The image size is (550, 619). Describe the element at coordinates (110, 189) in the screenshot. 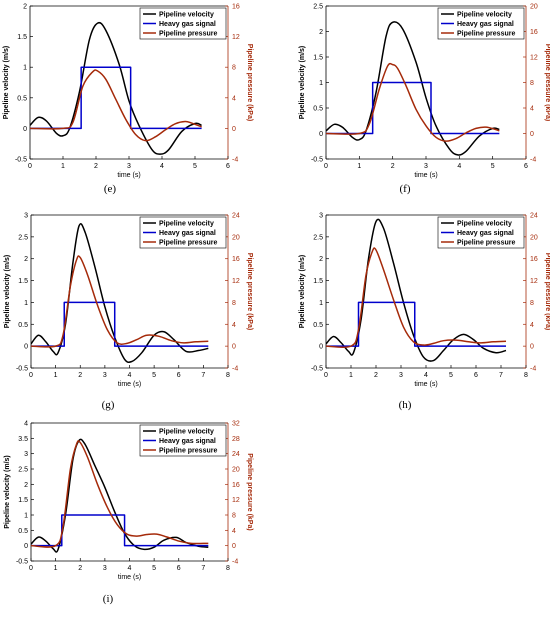

I see `panel-caption: (e)` at that location.